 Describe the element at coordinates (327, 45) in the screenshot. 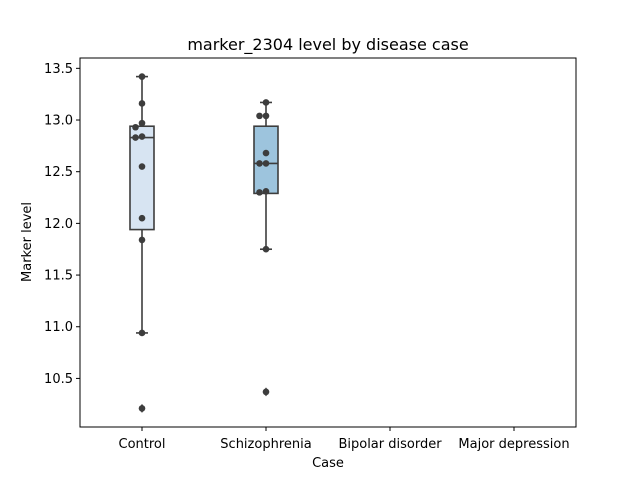

I see `chart-title: marker_2304 level by disease case` at that location.